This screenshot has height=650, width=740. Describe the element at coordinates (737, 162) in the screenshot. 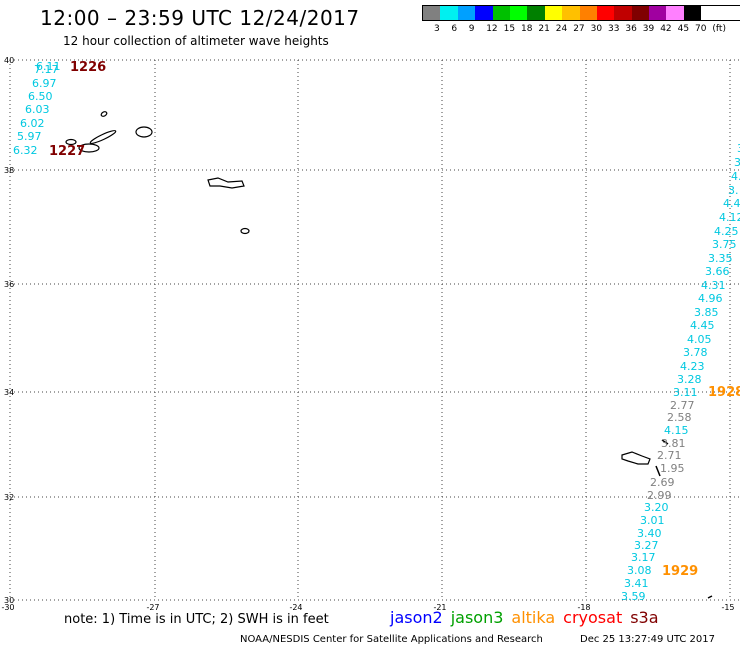

I see `wave-height-value: 3` at that location.